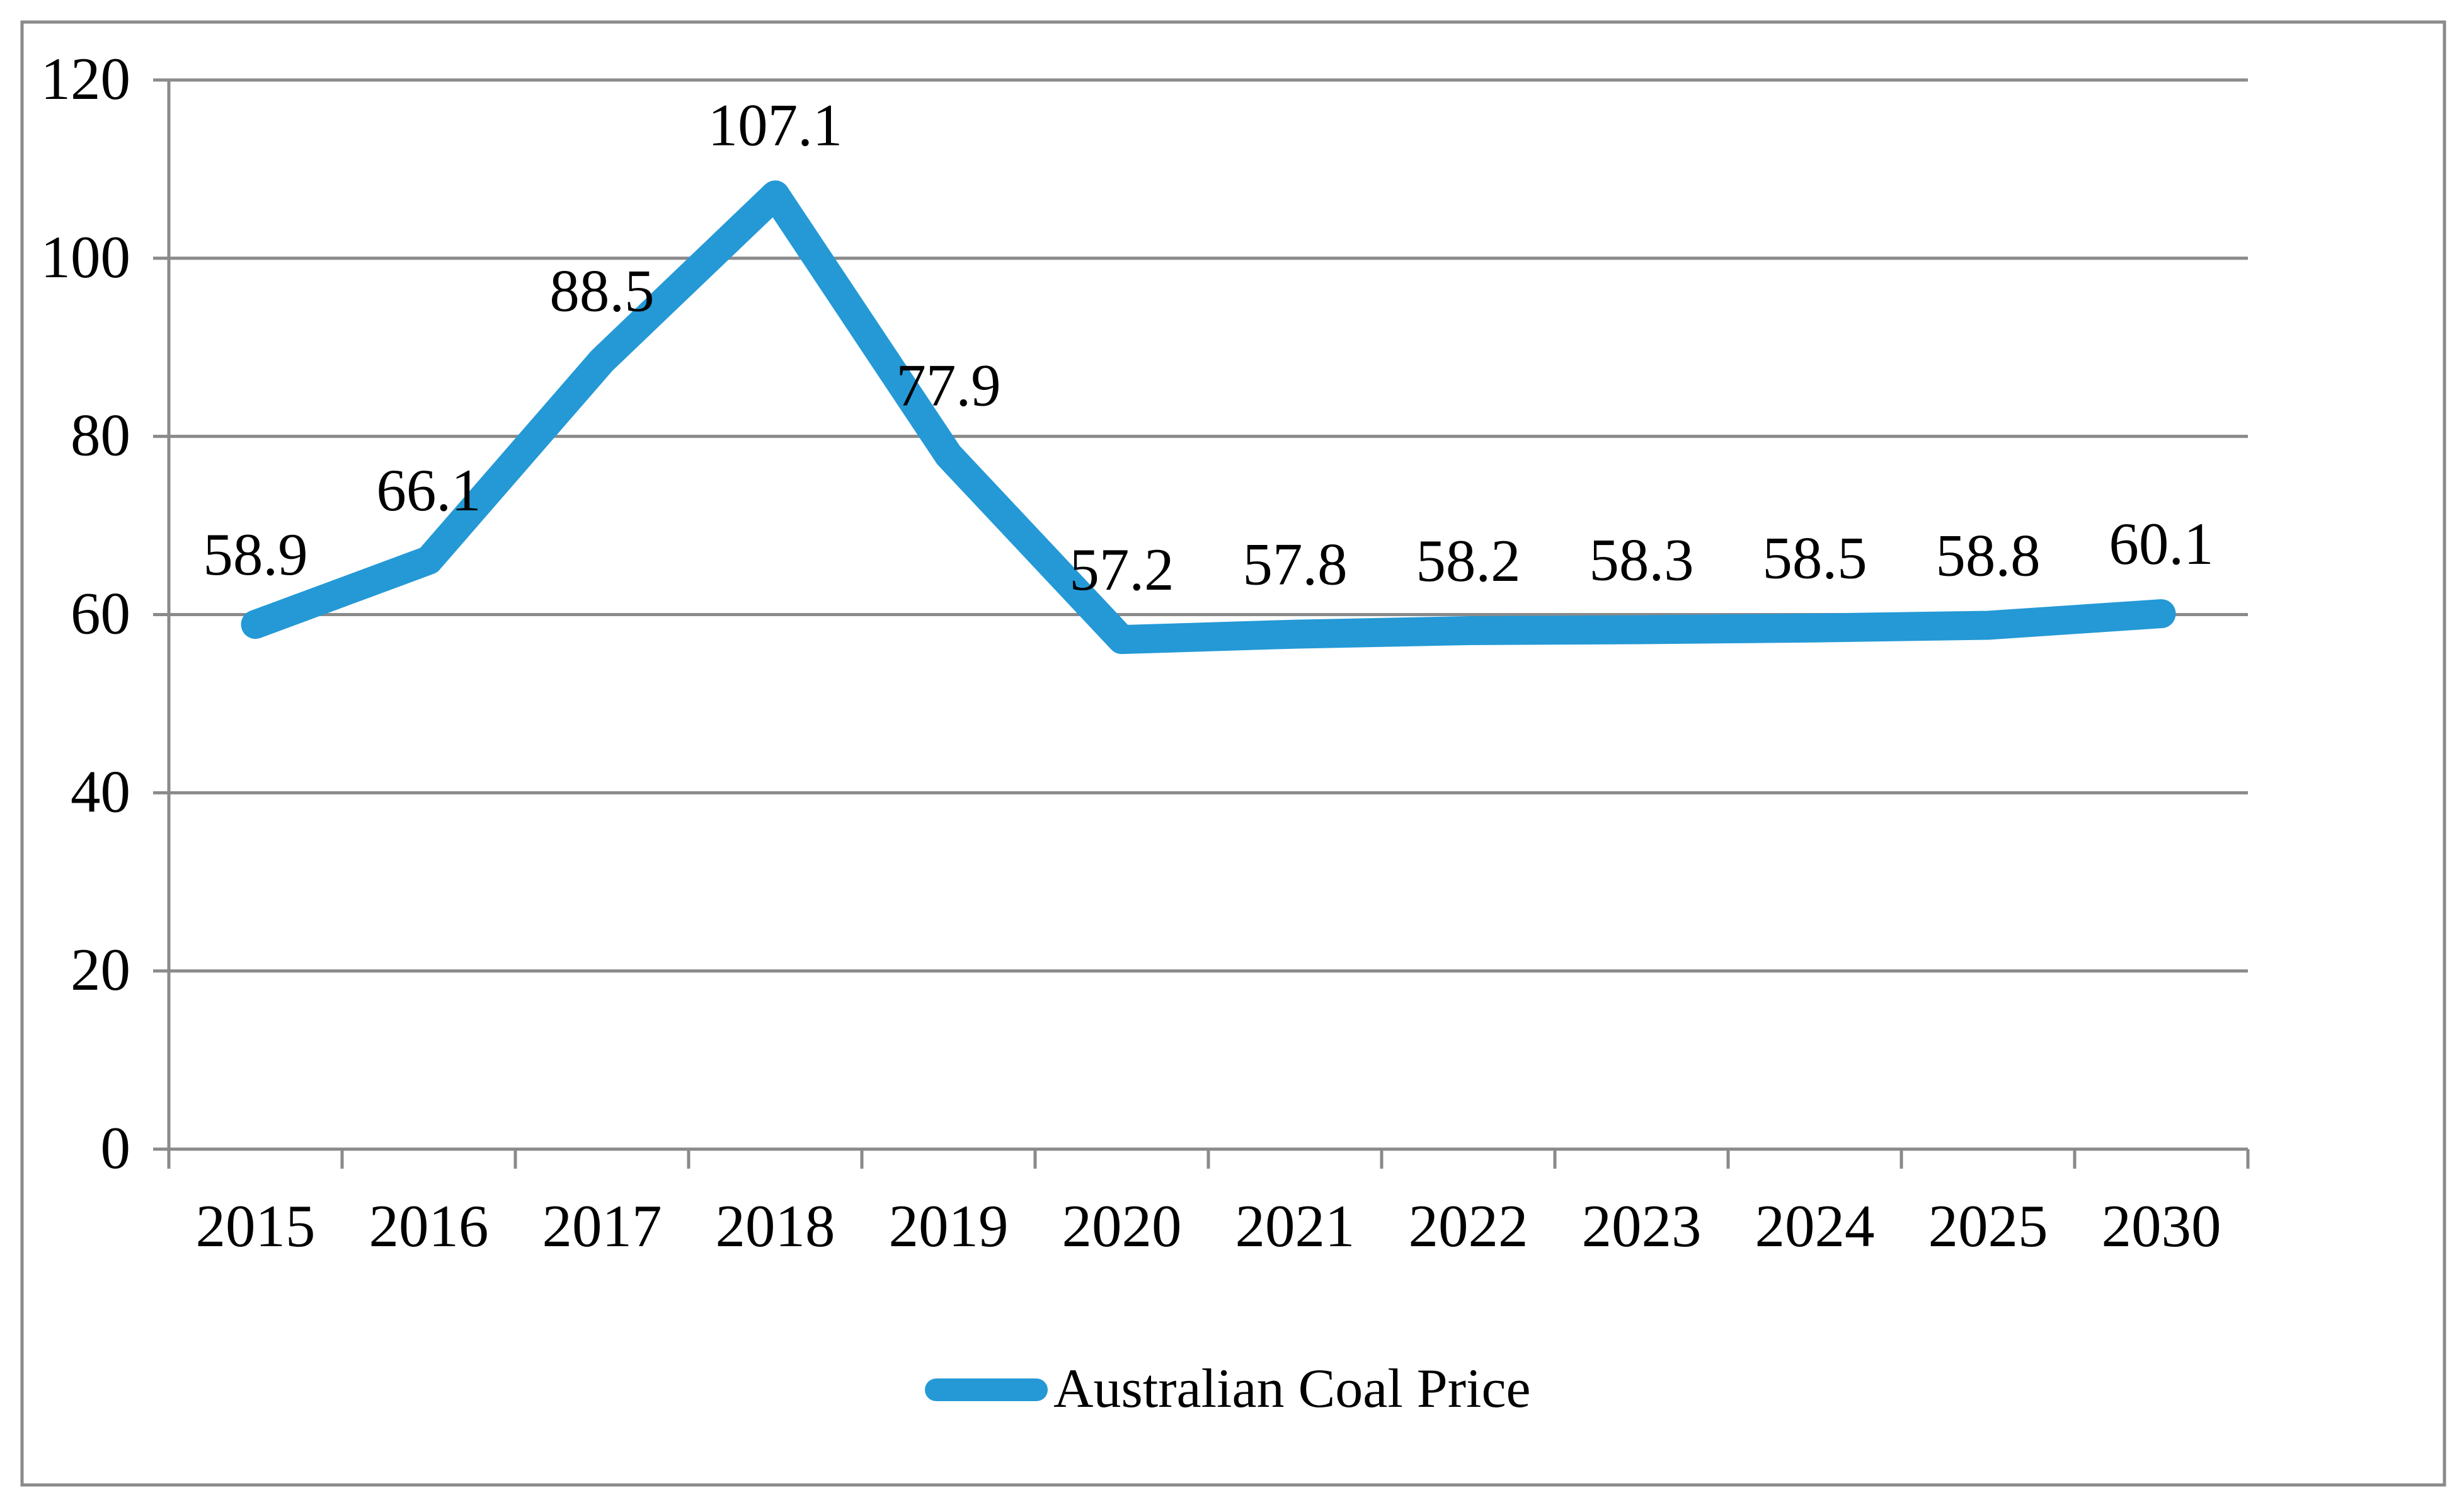  Describe the element at coordinates (601, 290) in the screenshot. I see `data-label: 88.5` at that location.